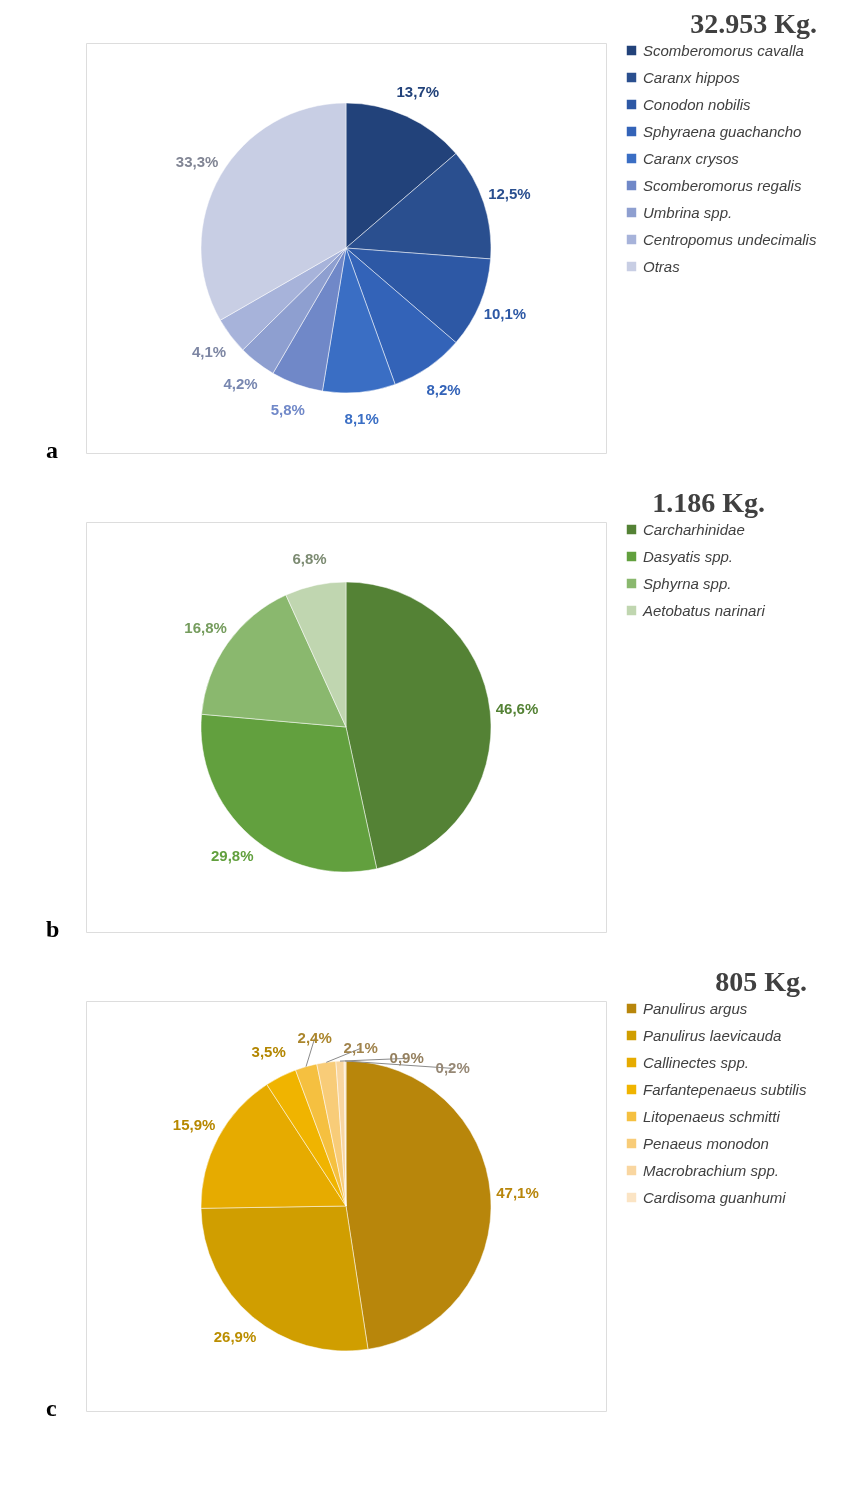 The image size is (850, 1494). Describe the element at coordinates (712, 1035) in the screenshot. I see `legend-label: Panulirus laevicauda` at that location.